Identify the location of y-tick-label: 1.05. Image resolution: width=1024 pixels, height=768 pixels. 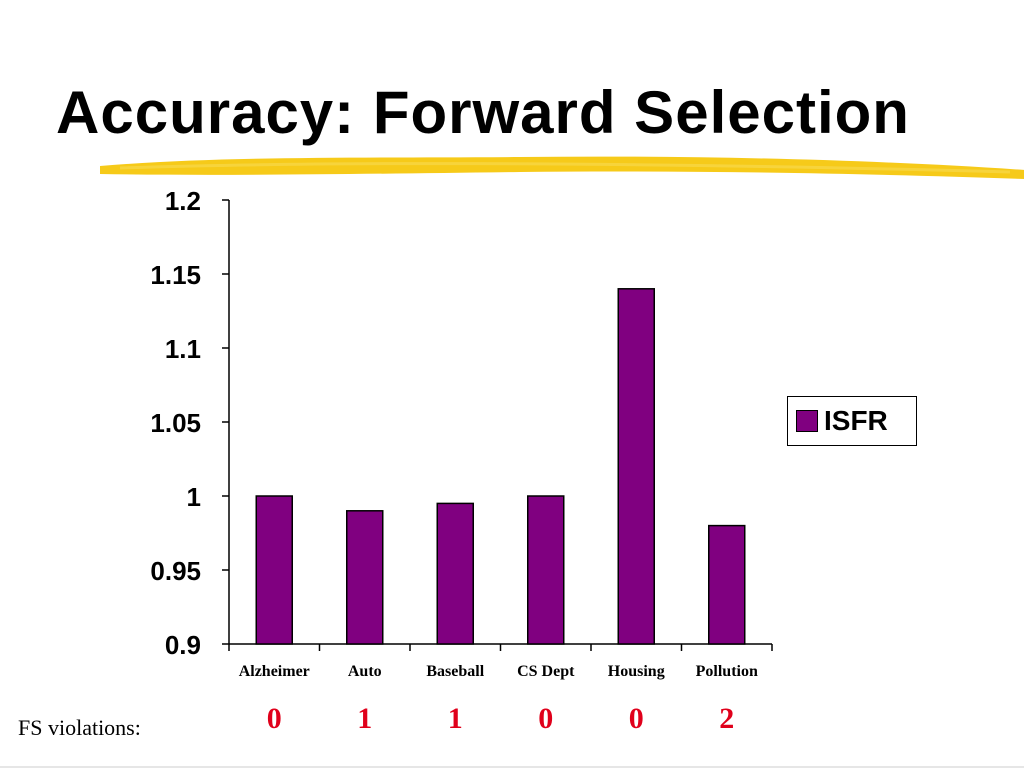
(175, 423).